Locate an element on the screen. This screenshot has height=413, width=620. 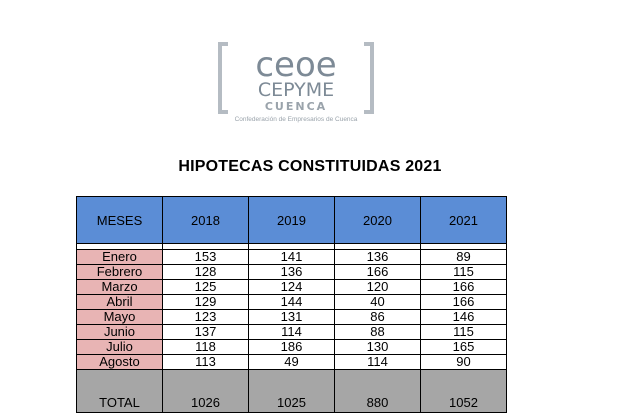
total-value: 1052 is located at coordinates (463, 391).